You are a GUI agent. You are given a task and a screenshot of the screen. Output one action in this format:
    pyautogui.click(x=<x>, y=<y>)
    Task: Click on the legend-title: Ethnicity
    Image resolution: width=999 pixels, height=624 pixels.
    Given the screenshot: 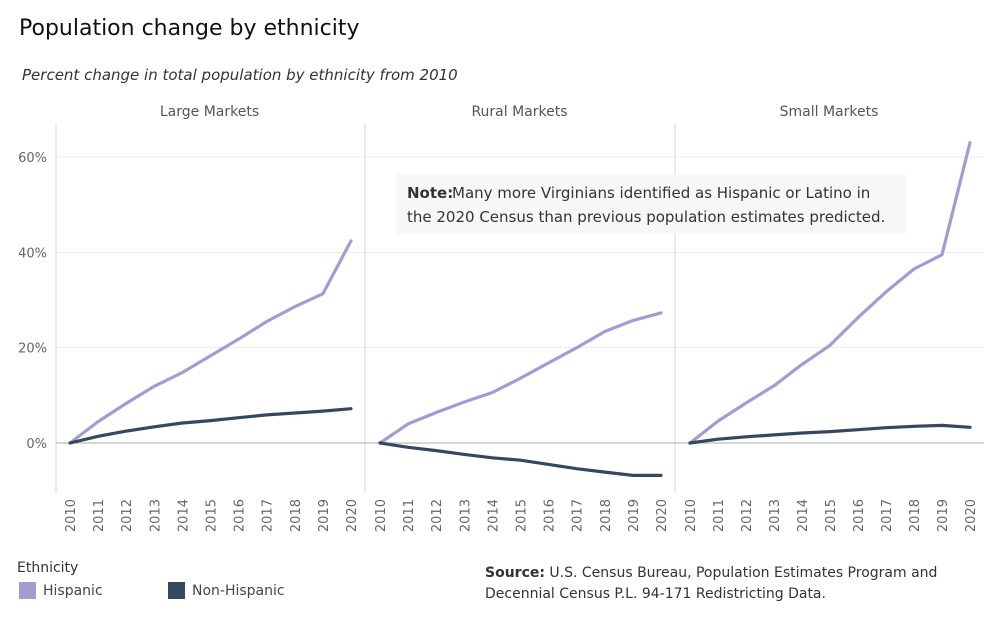 What is the action you would take?
    pyautogui.click(x=48, y=568)
    